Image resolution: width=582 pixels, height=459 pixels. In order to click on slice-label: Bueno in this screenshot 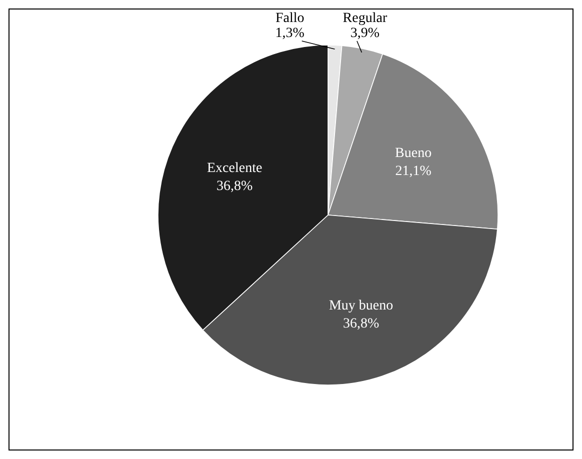, I will do `click(413, 154)`.